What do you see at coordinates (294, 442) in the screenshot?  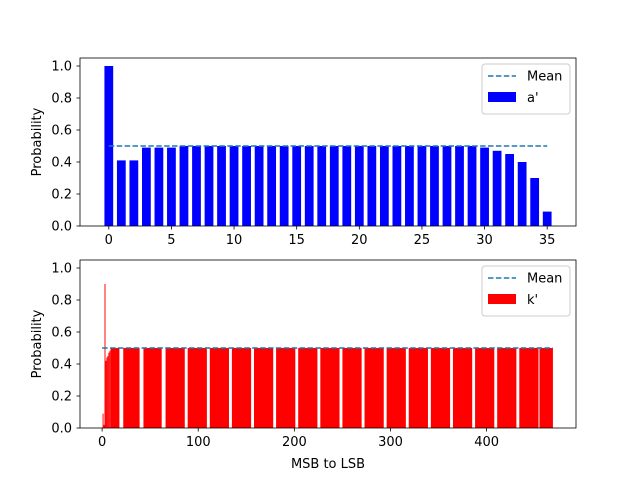 I see `x-tick-label-200: 200` at bounding box center [294, 442].